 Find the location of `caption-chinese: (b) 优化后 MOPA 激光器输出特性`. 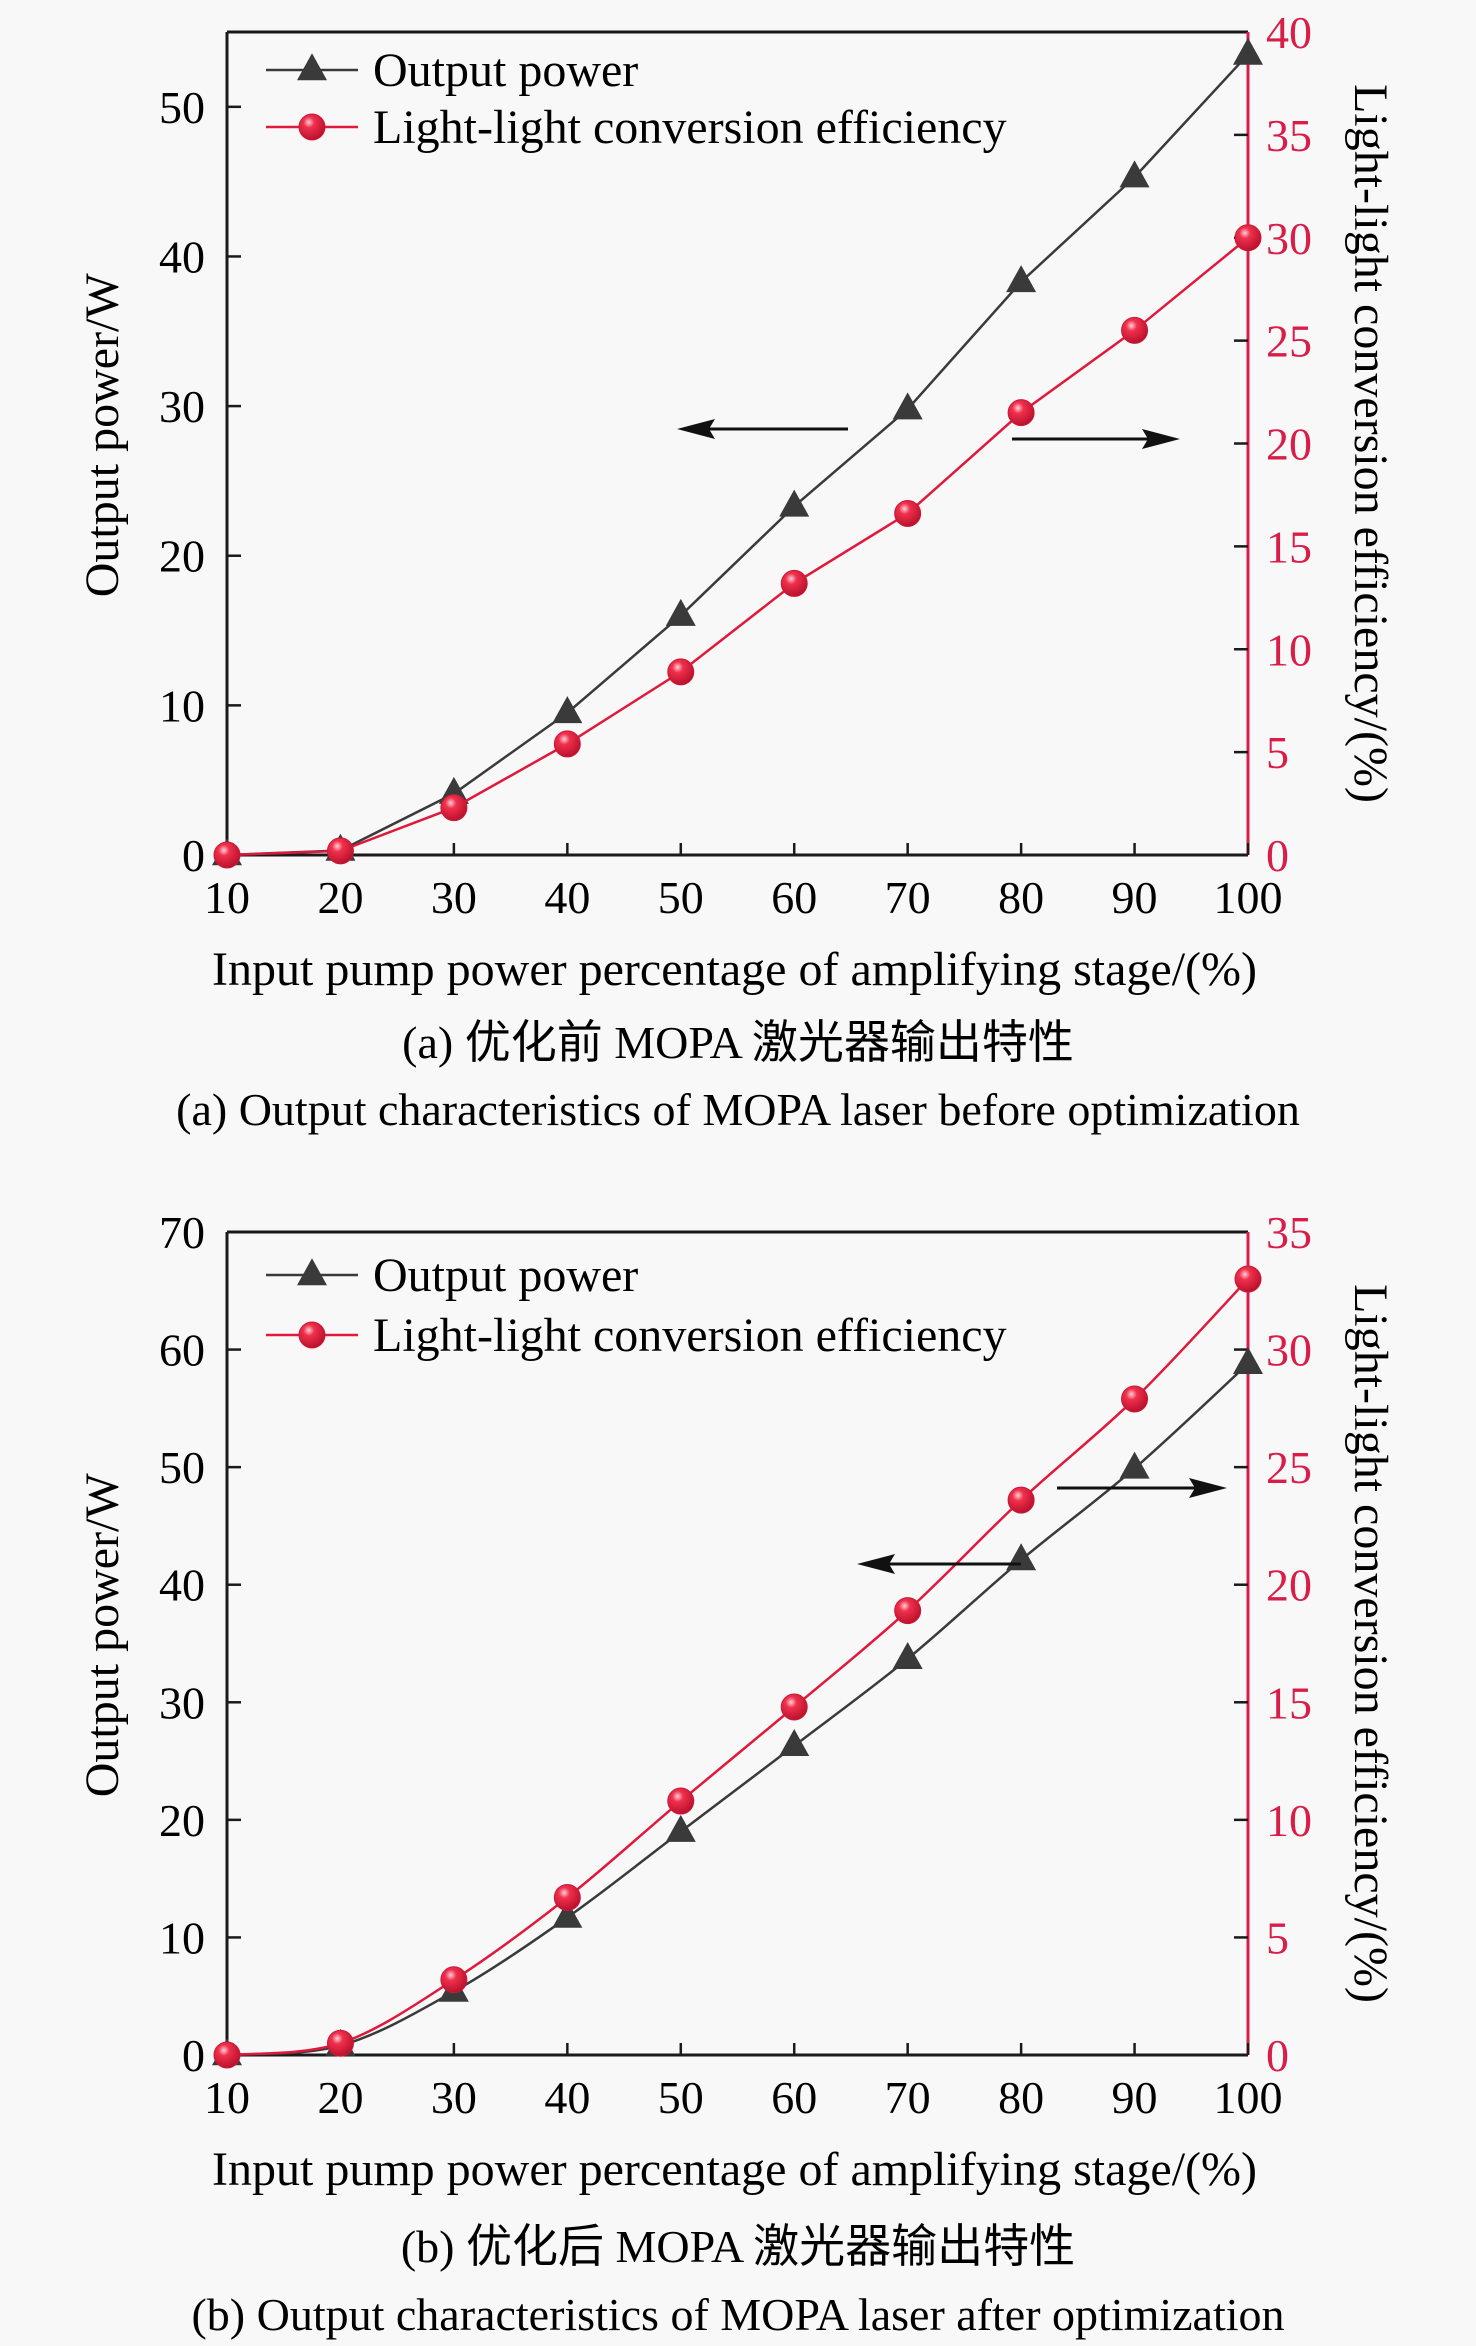

caption-chinese: (b) 优化后 MOPA 激光器输出特性 is located at coordinates (738, 2246).